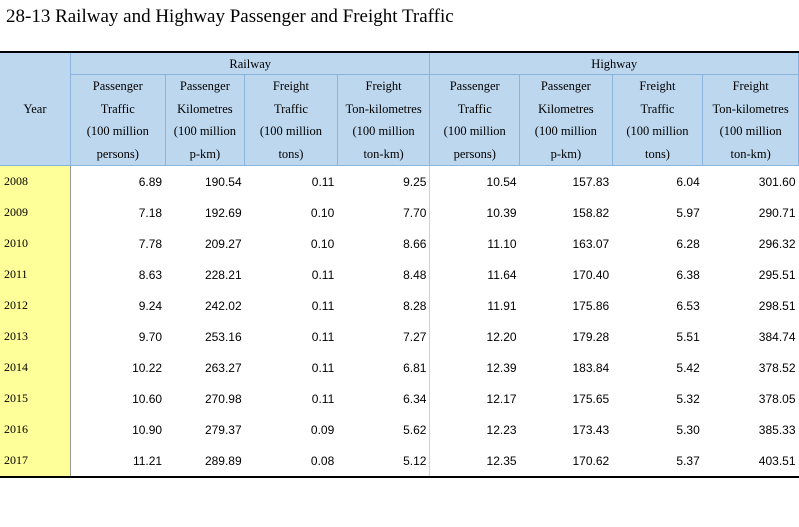  What do you see at coordinates (384, 461) in the screenshot?
I see `railway-value-cell: 5.12` at bounding box center [384, 461].